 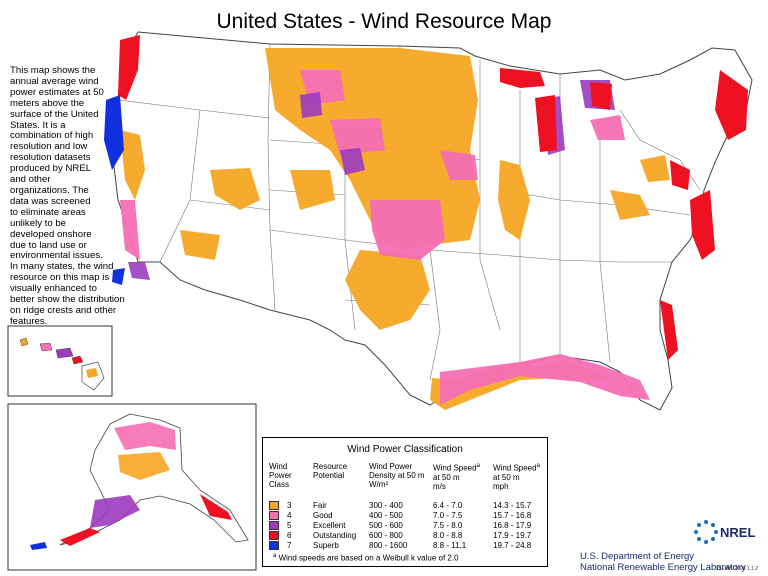 I want to click on speed-ms-value: 8.0 - 8.8, so click(x=448, y=535).